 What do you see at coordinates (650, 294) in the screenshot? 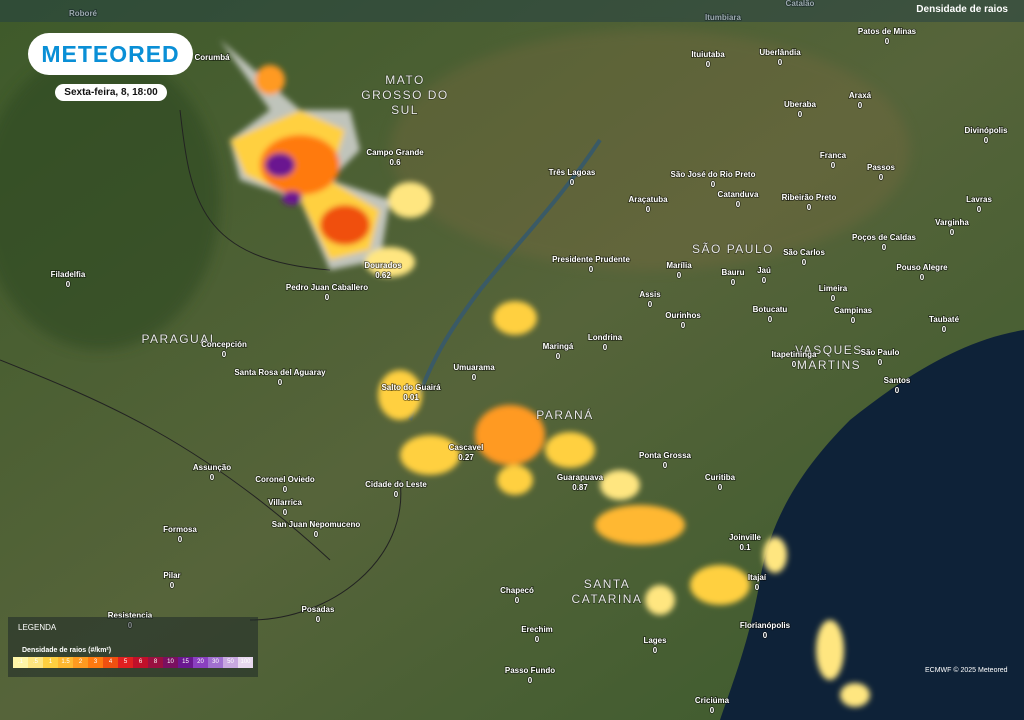
I see `city-name: Assis` at bounding box center [650, 294].